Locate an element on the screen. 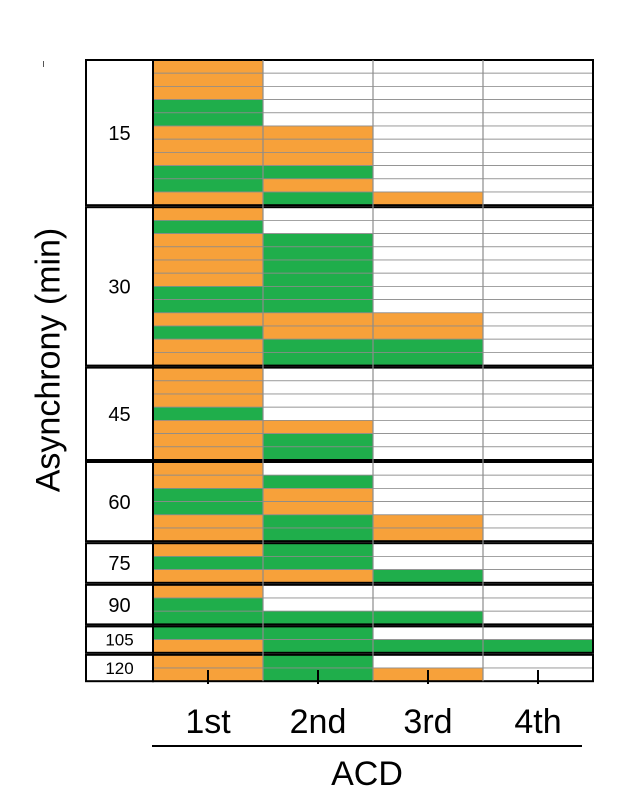  cell-g4-r1-c4 is located at coordinates (538, 468).